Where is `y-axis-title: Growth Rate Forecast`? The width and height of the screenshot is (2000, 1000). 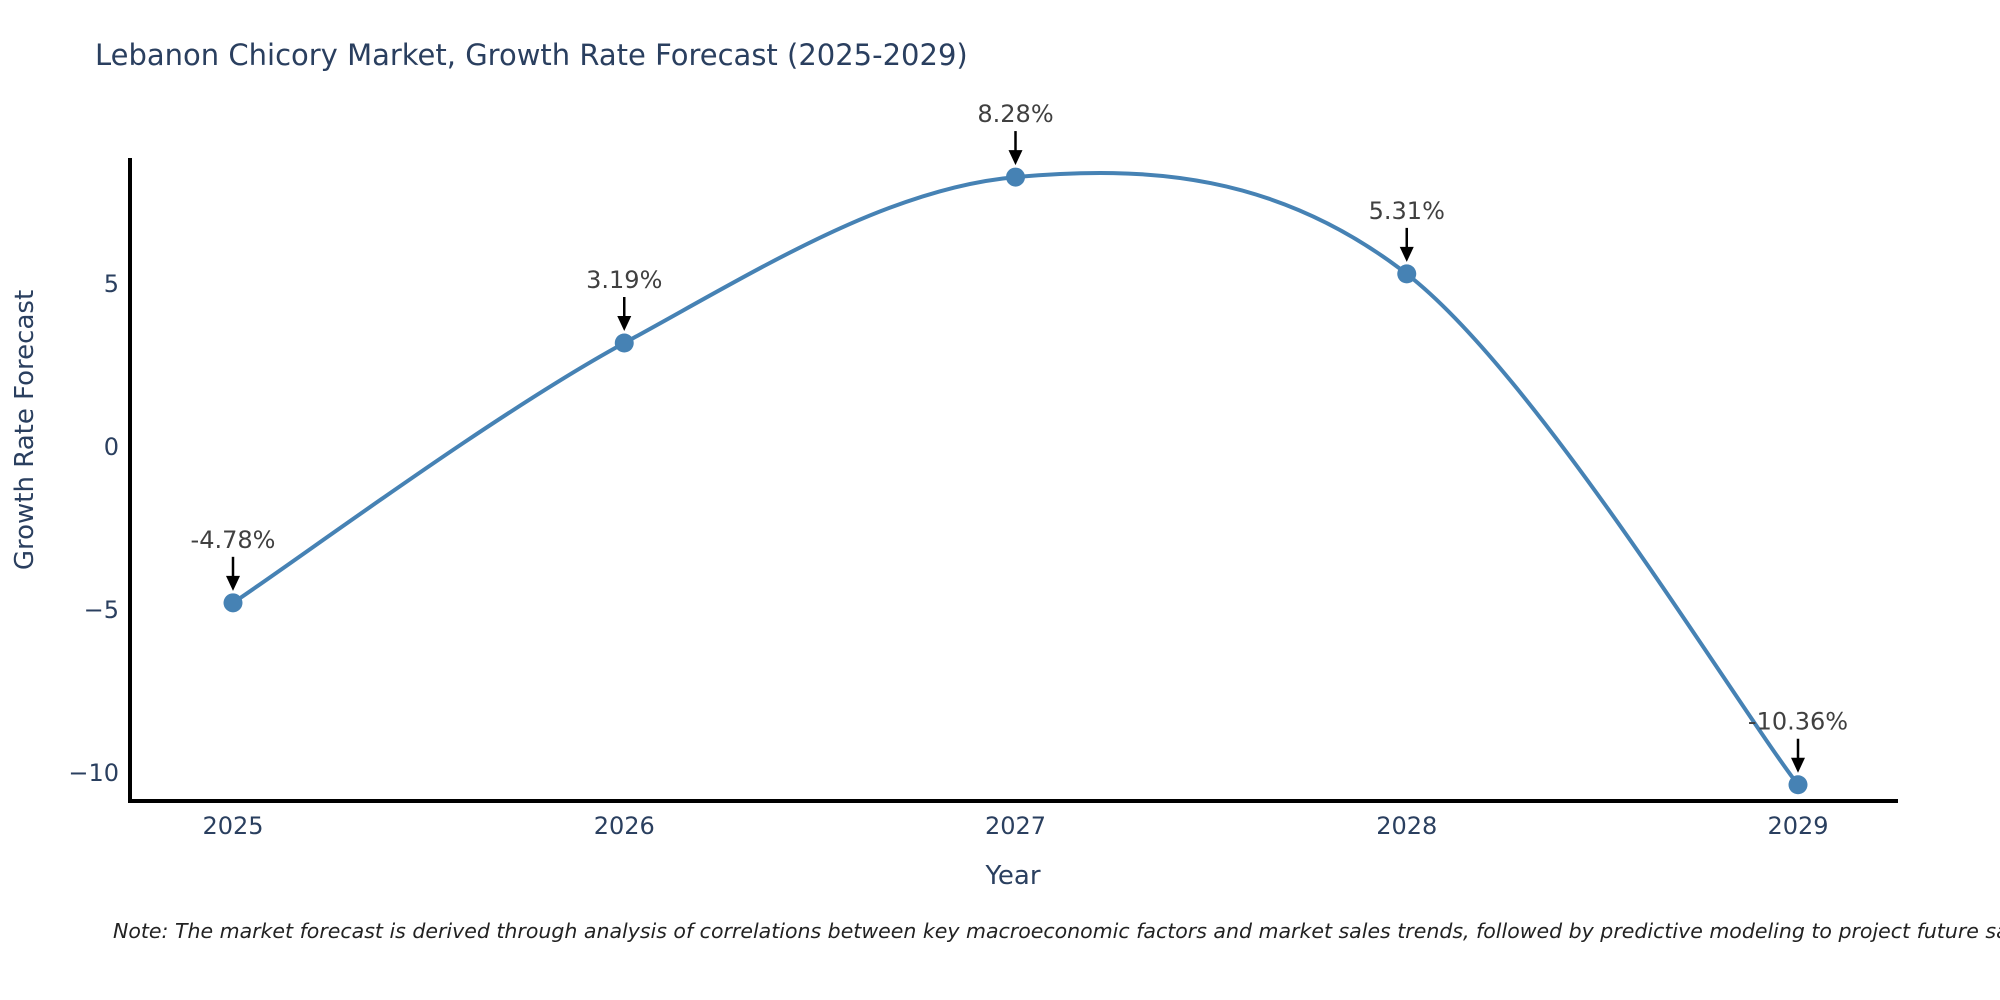 y-axis-title: Growth Rate Forecast is located at coordinates (25, 430).